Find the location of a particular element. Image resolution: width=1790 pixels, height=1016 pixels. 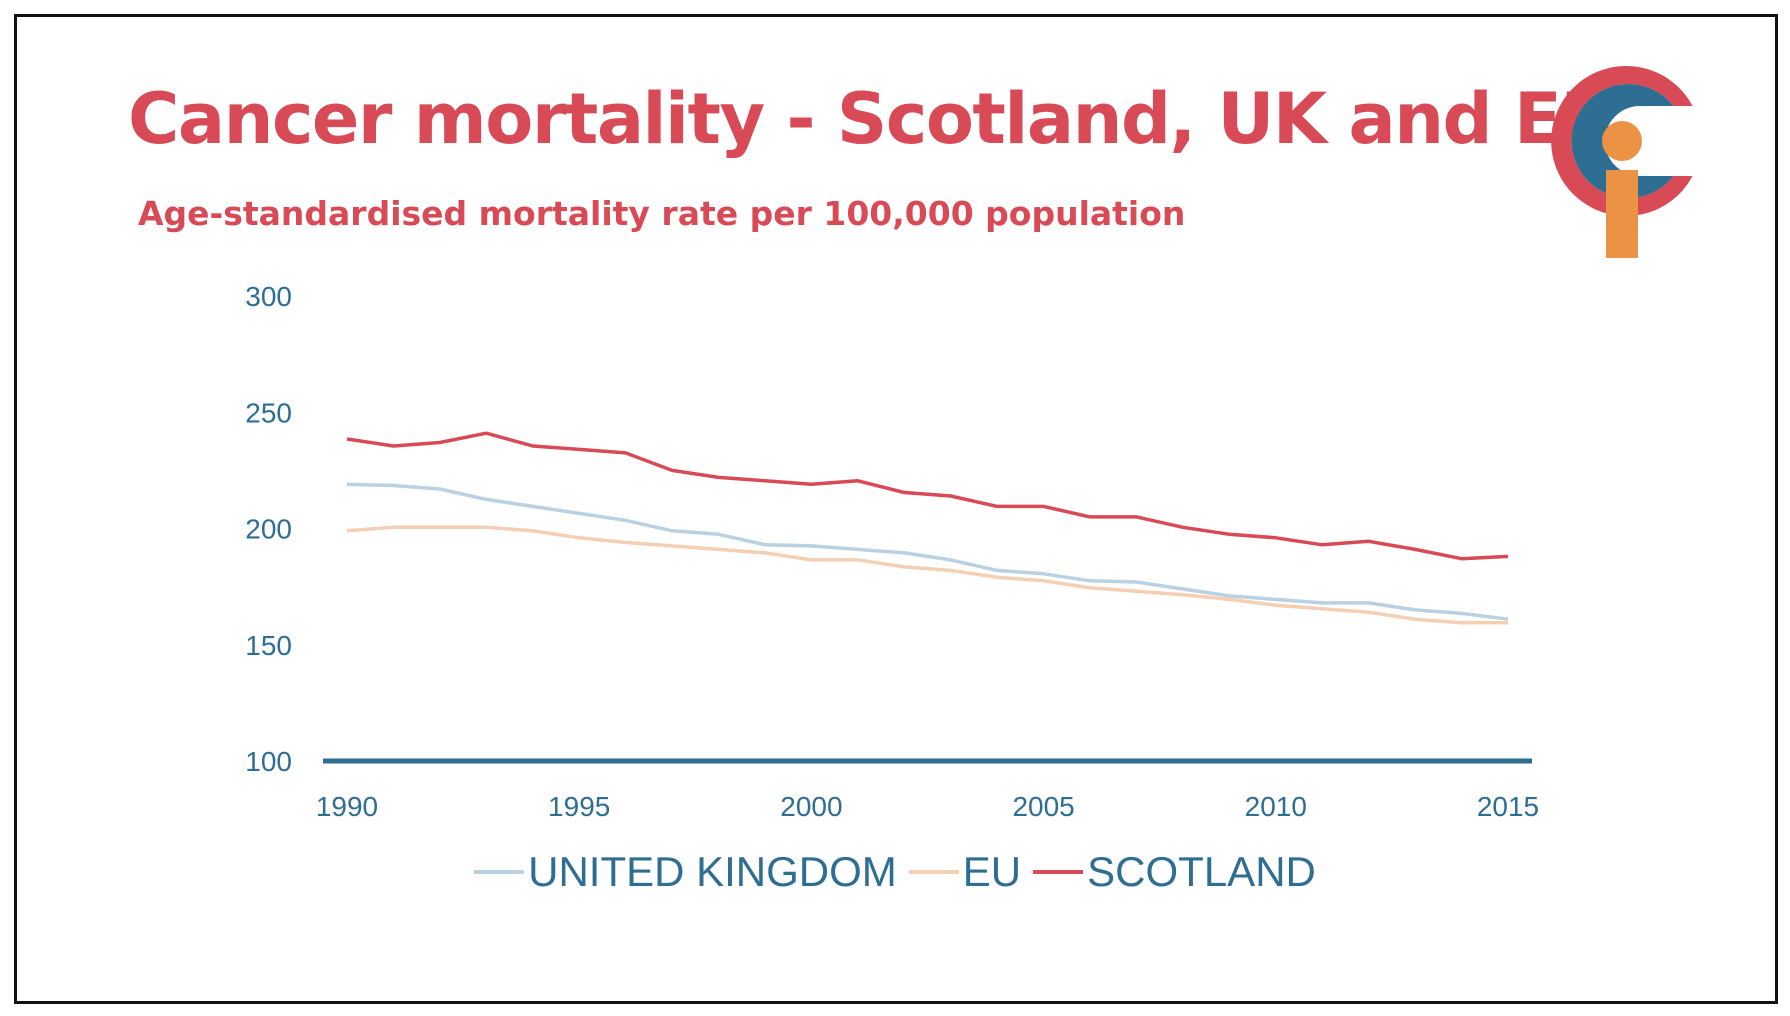

series-lines is located at coordinates (927, 528).